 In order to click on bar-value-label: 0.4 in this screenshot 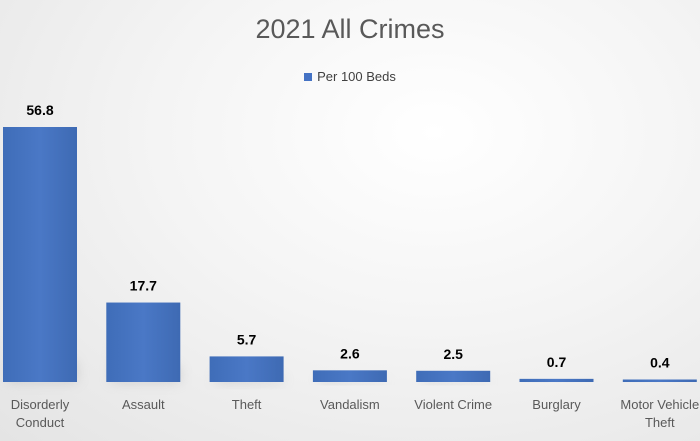, I will do `click(660, 363)`.